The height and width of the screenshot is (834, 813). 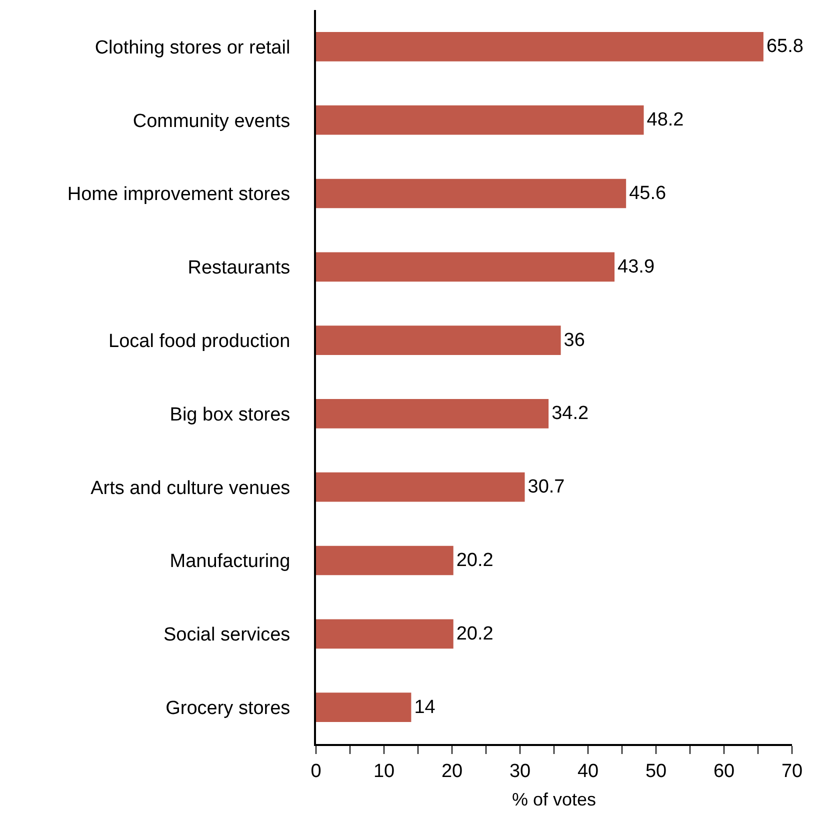 What do you see at coordinates (239, 268) in the screenshot?
I see `y-tick-label: Restaurants` at bounding box center [239, 268].